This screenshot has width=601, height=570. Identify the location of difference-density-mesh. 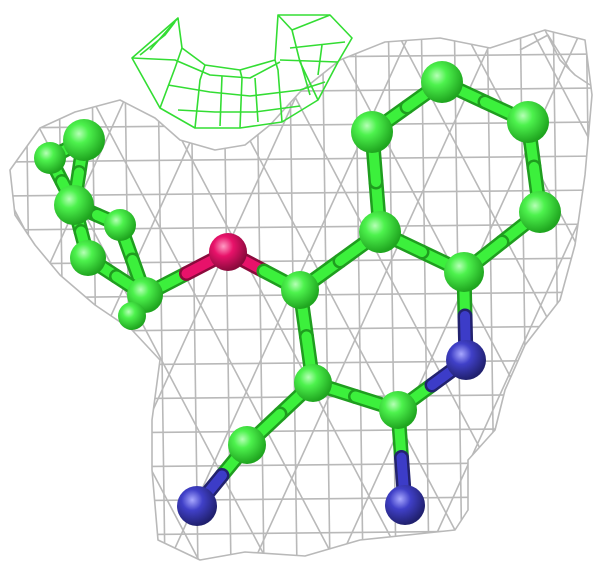
(242, 71).